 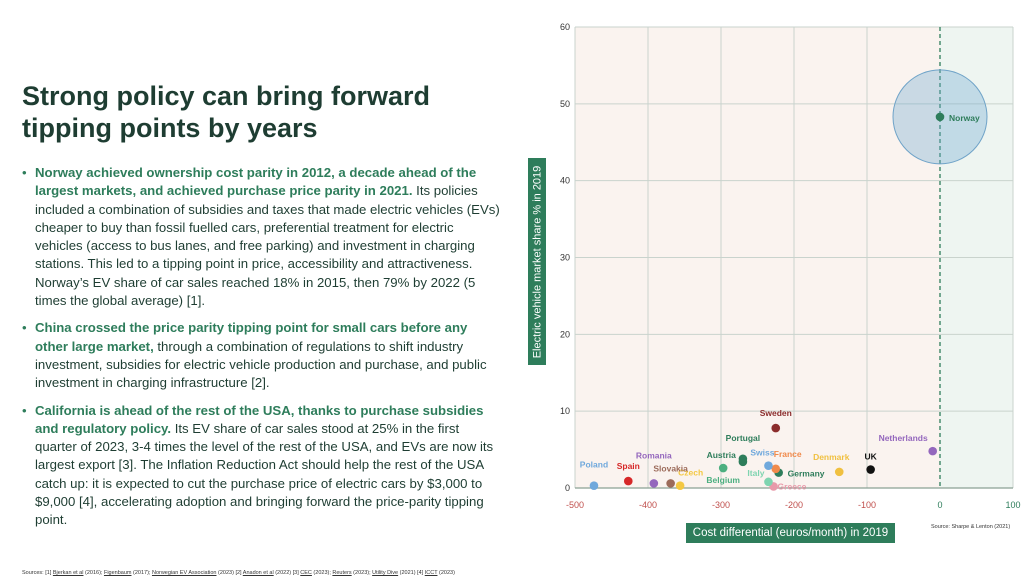 I want to click on data-label-belgium: Belgium, so click(x=723, y=480).